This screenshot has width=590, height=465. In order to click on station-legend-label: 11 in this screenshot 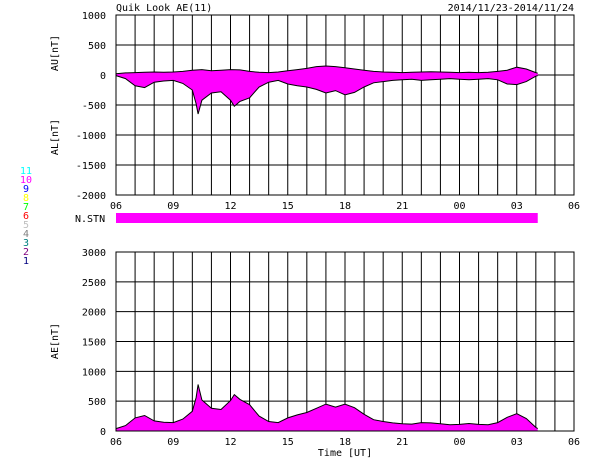, I will do `click(26, 171)`.